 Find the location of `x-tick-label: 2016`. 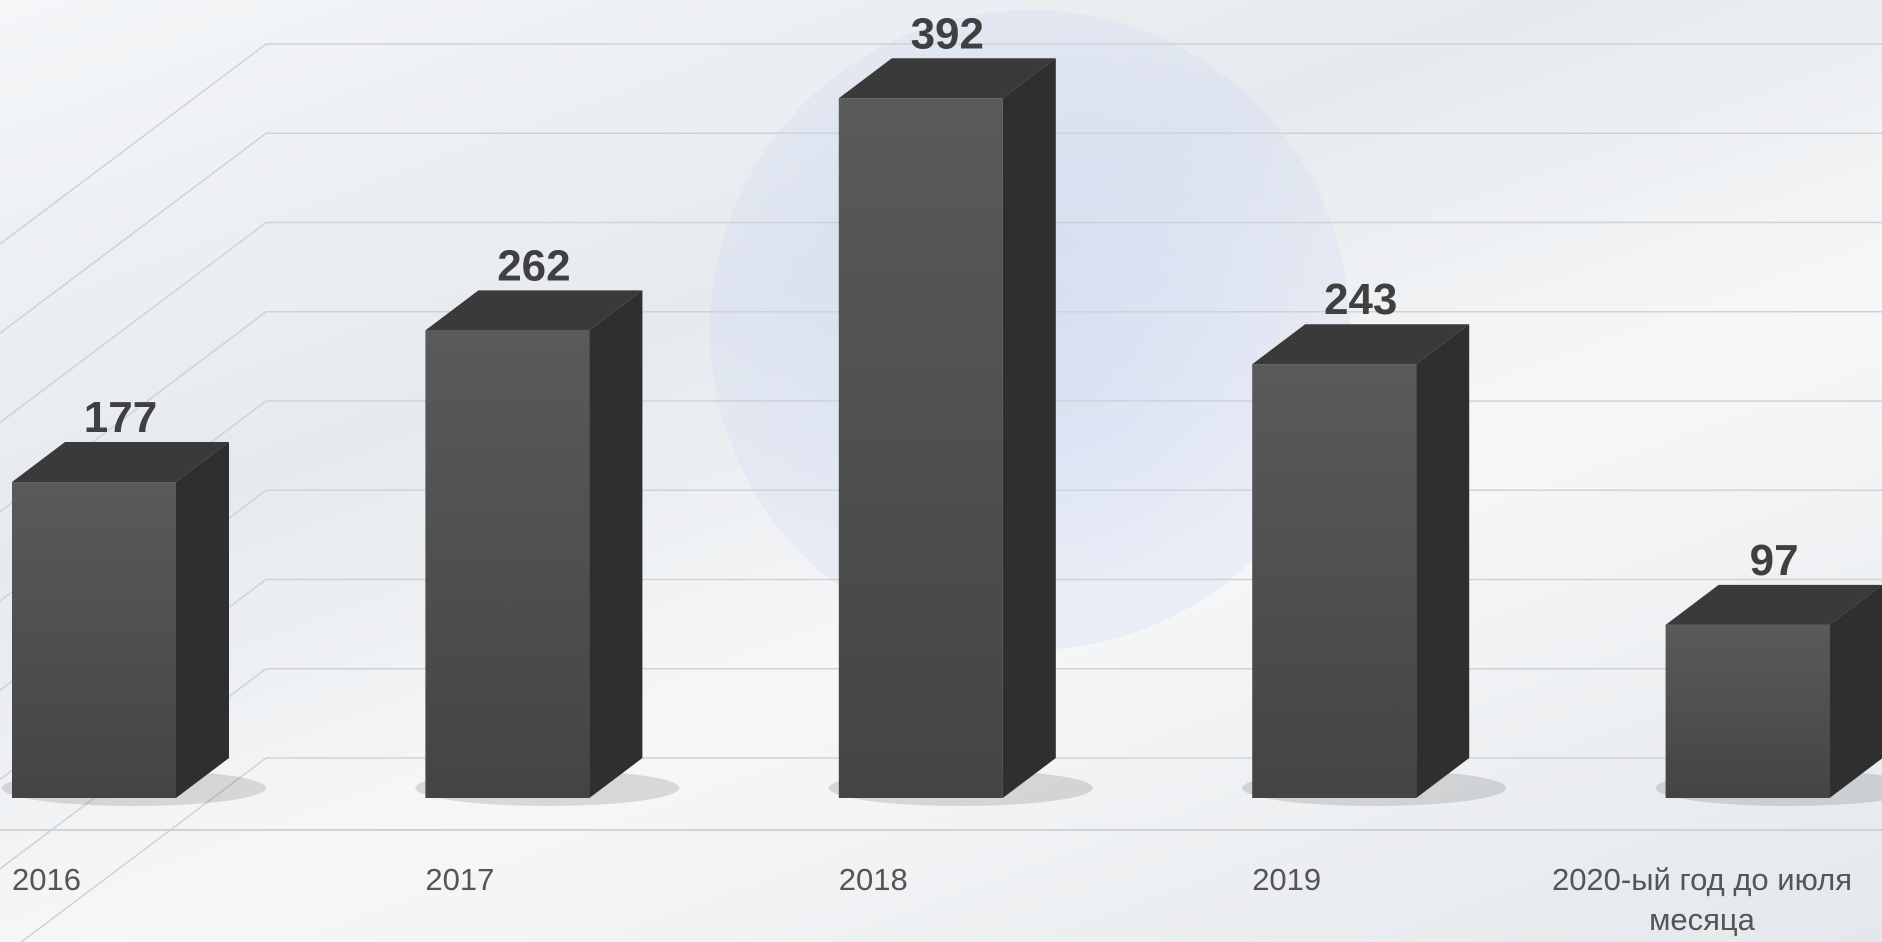

x-tick-label: 2016 is located at coordinates (46, 879).